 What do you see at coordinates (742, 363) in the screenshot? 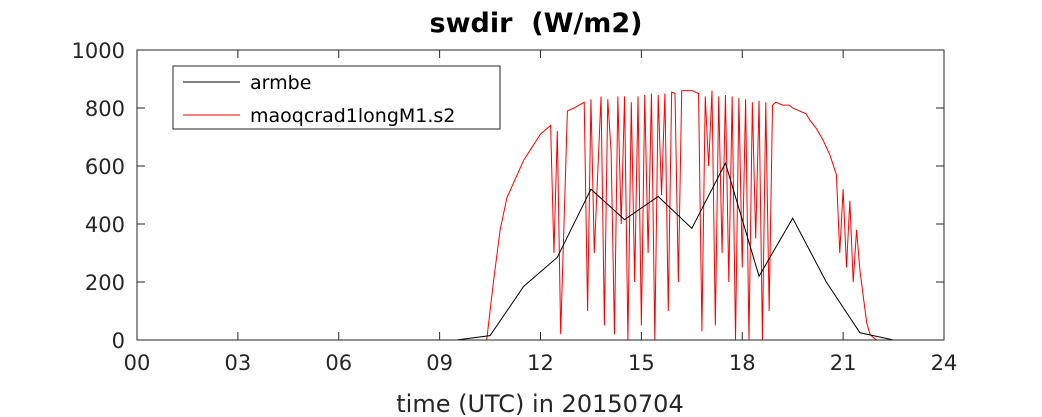
I see `x-tick-label: 18` at bounding box center [742, 363].